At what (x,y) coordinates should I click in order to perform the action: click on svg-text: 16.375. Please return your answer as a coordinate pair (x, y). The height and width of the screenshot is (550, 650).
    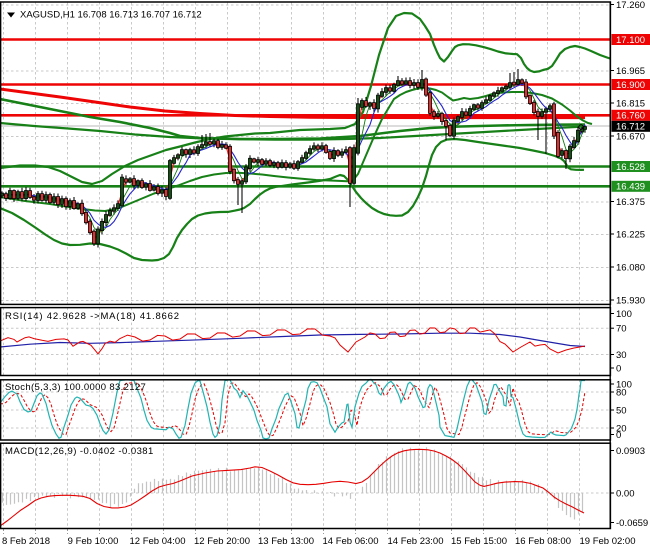
    Looking at the image, I should click on (630, 202).